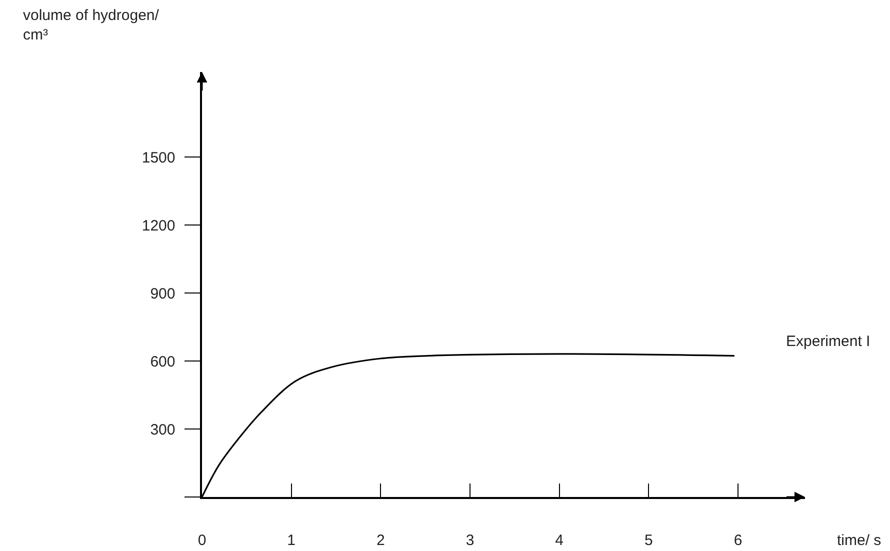 This screenshot has width=890, height=551. I want to click on x-tick-label: 1, so click(291, 540).